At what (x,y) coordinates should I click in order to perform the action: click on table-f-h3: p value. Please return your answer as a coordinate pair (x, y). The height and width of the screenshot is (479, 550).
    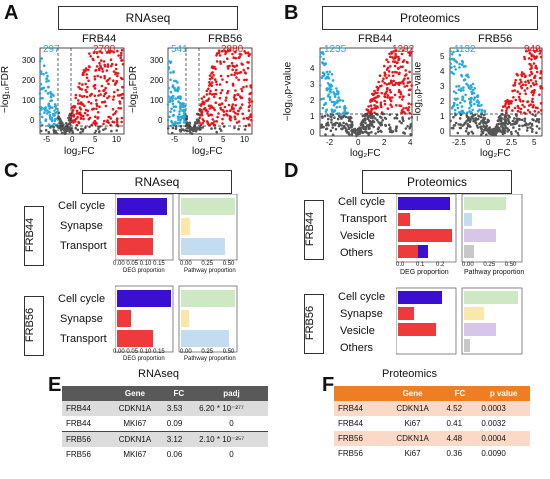
    Looking at the image, I should click on (503, 393).